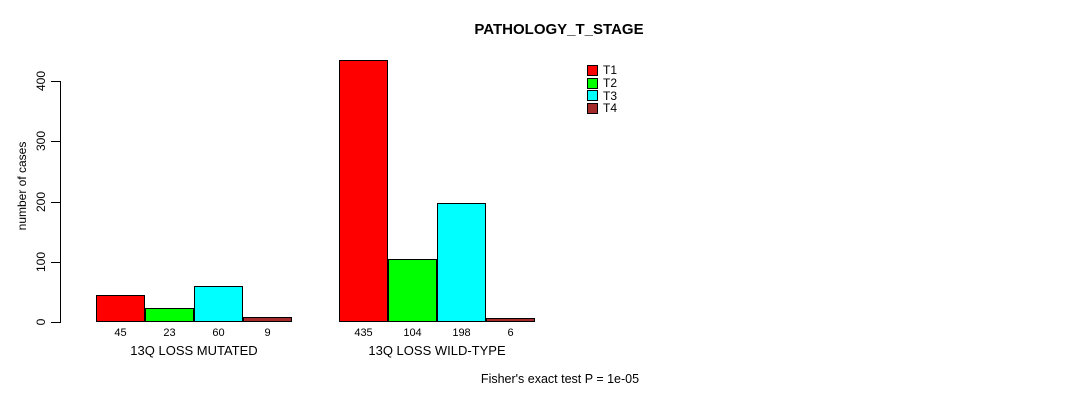 The image size is (1090, 400). Describe the element at coordinates (592, 96) in the screenshot. I see `legend-swatch-t3` at that location.